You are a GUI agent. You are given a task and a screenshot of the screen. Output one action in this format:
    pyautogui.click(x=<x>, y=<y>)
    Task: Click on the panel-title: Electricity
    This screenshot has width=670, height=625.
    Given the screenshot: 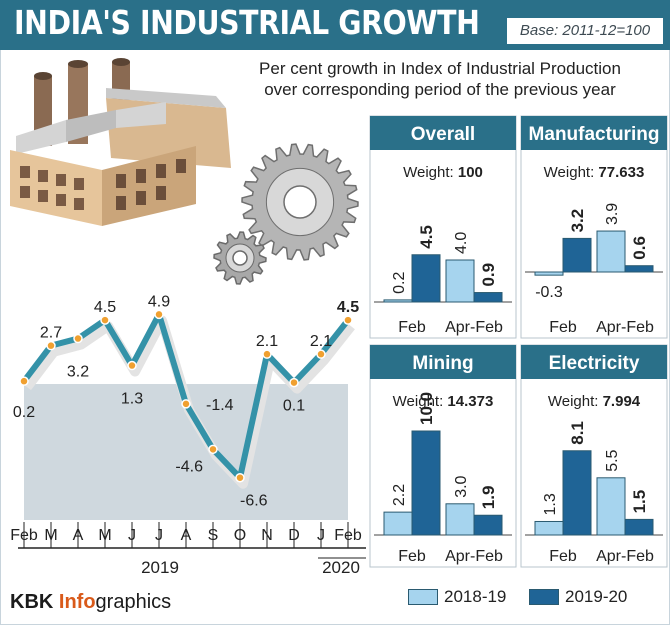 What is the action you would take?
    pyautogui.click(x=594, y=363)
    